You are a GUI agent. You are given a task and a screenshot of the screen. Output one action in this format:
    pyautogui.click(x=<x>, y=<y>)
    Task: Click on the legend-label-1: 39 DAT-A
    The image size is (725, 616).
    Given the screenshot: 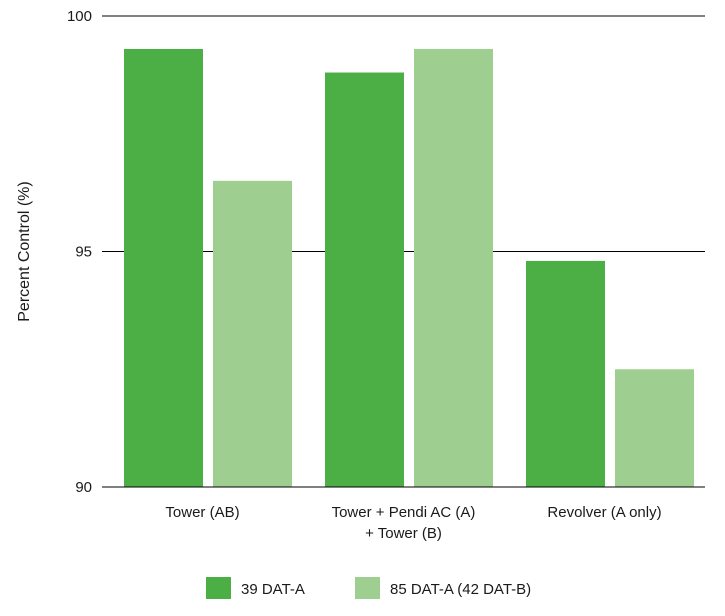 What is the action you would take?
    pyautogui.click(x=273, y=589)
    